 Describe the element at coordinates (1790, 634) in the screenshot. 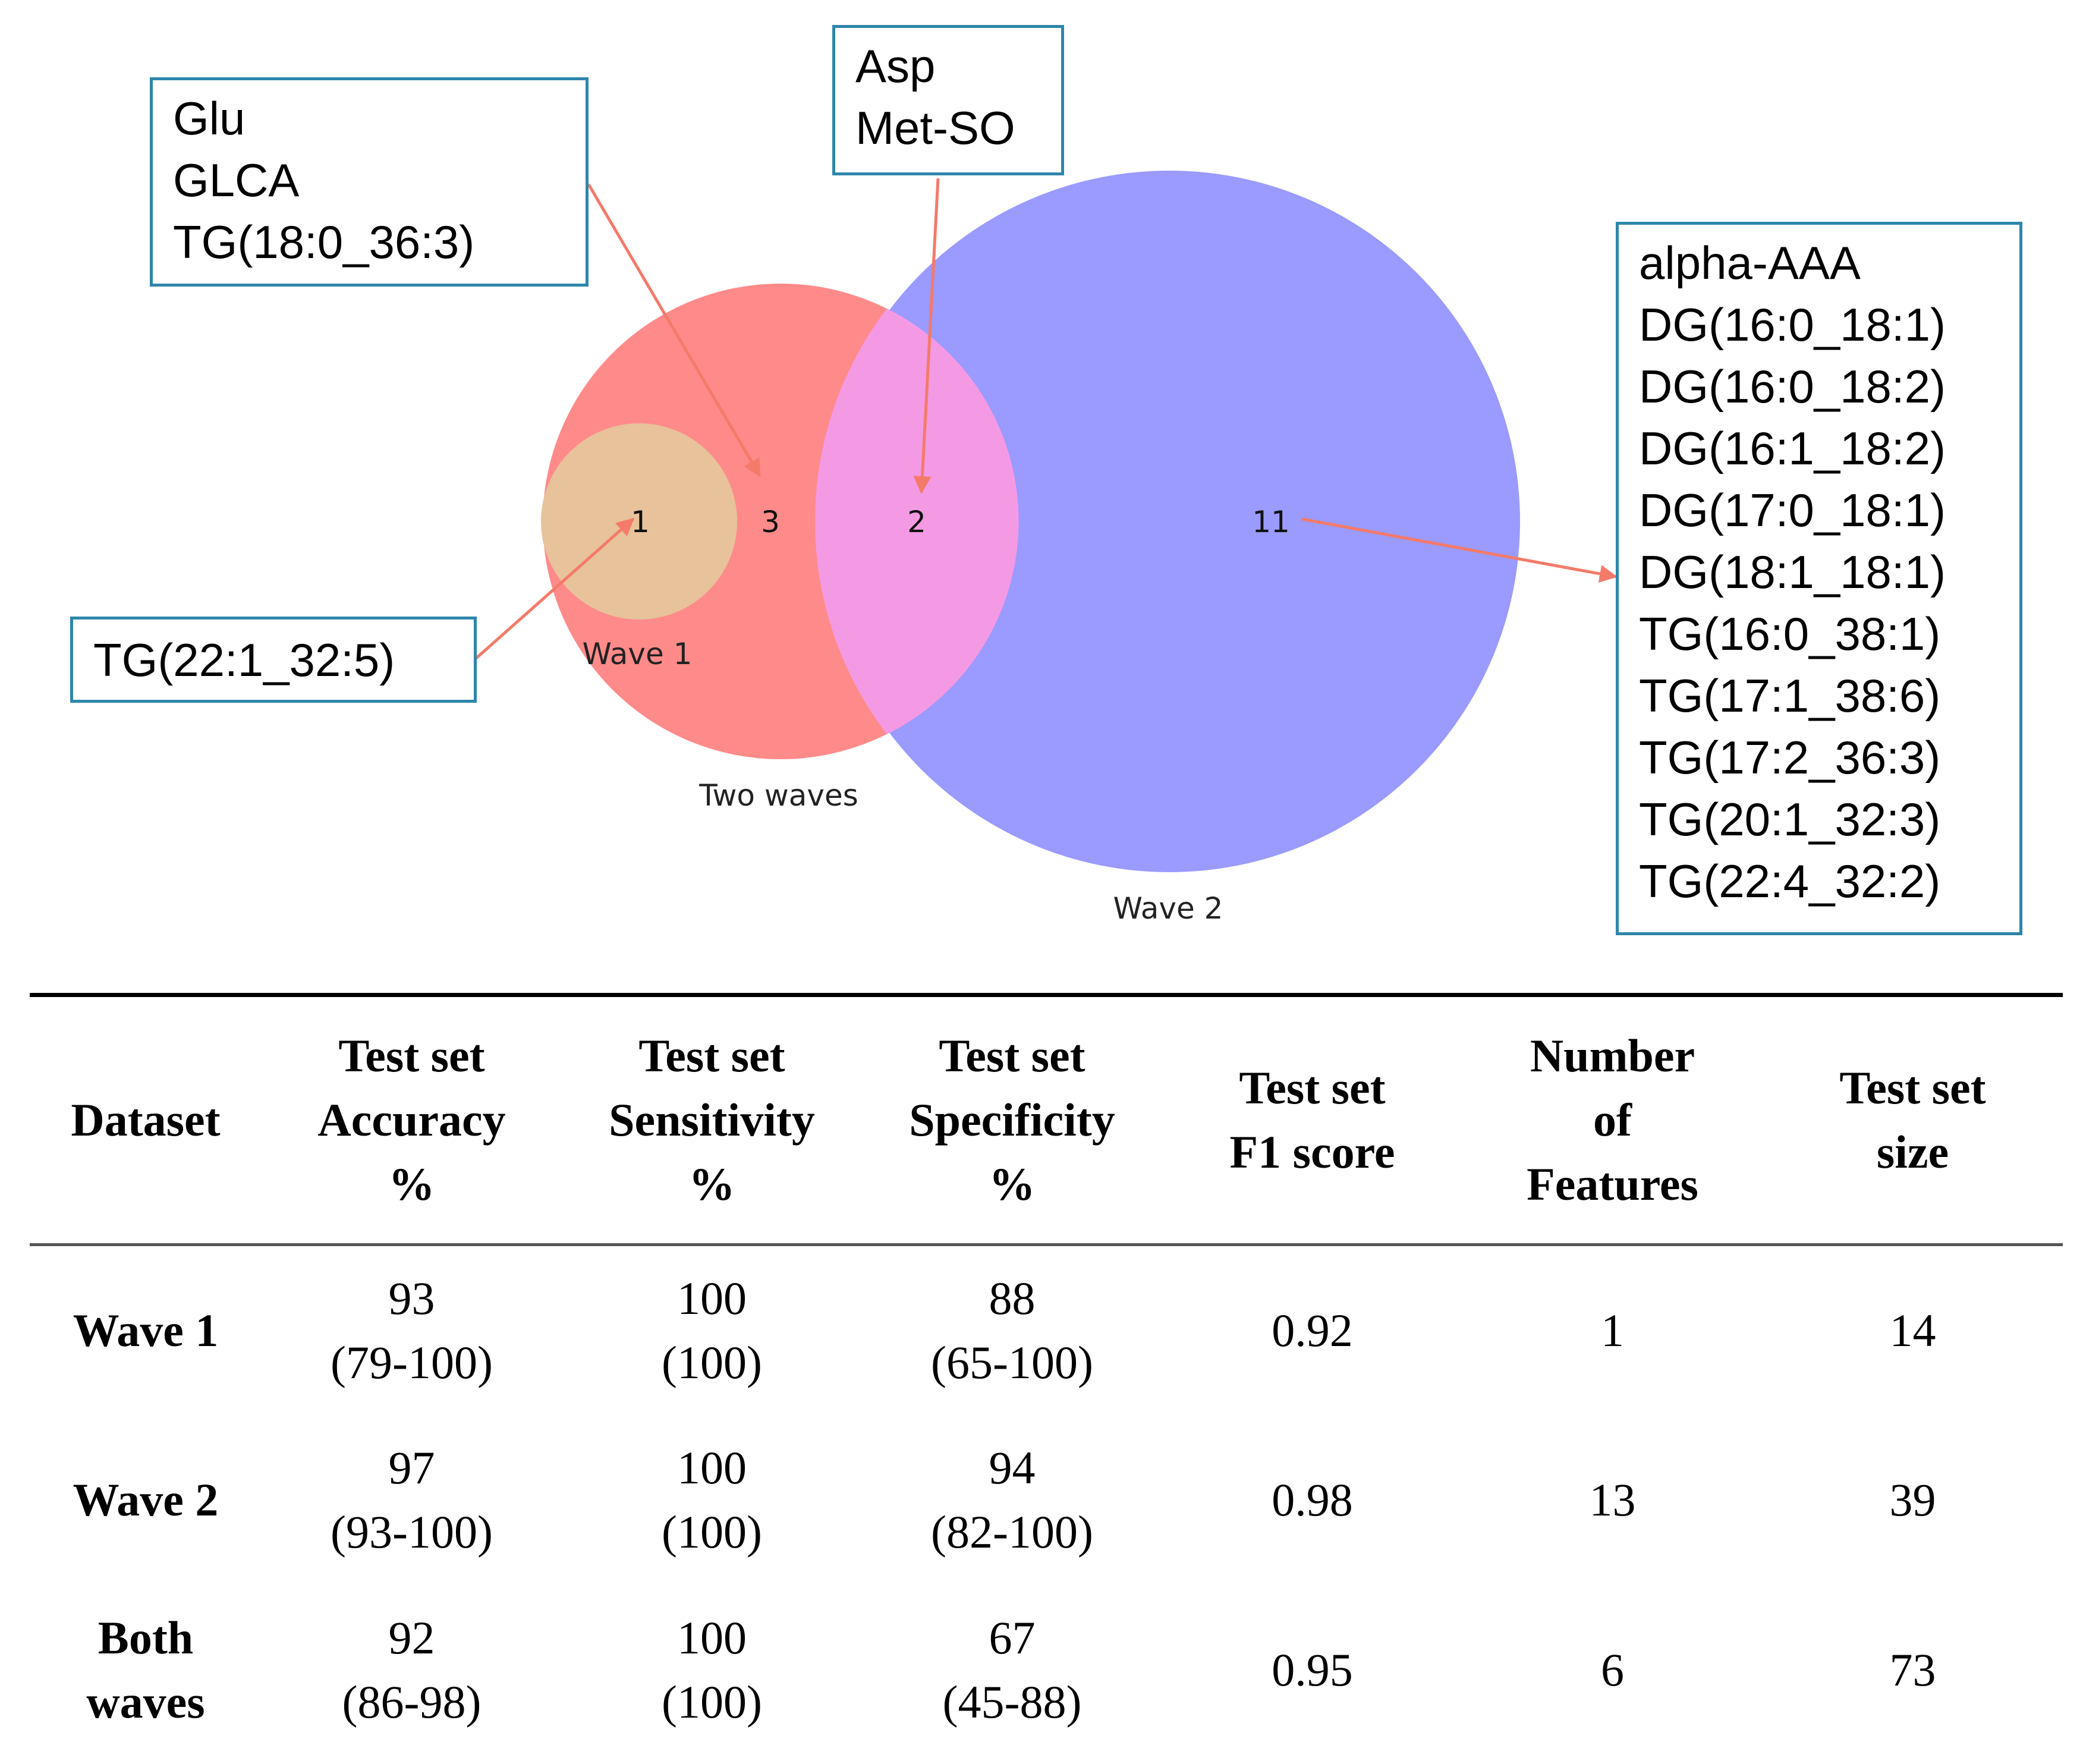

I see `wave2-feature: TG(16:0_38:1)` at that location.